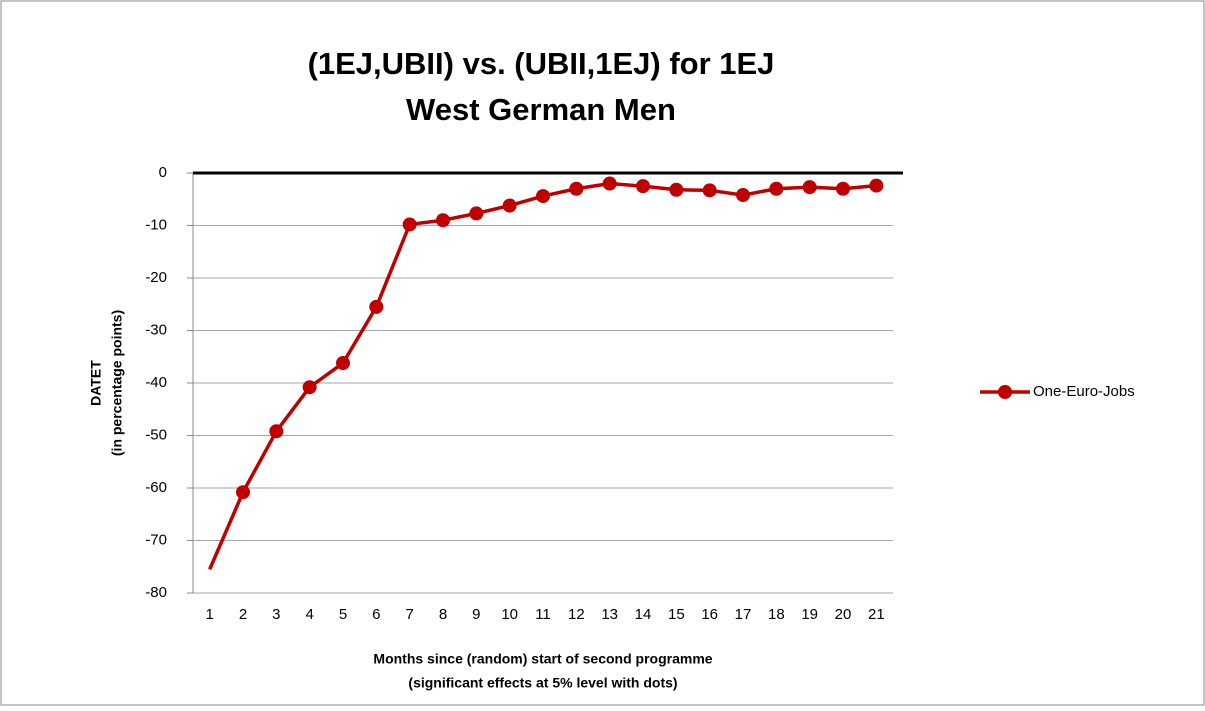  What do you see at coordinates (543, 614) in the screenshot?
I see `x-tick-label: 11` at bounding box center [543, 614].